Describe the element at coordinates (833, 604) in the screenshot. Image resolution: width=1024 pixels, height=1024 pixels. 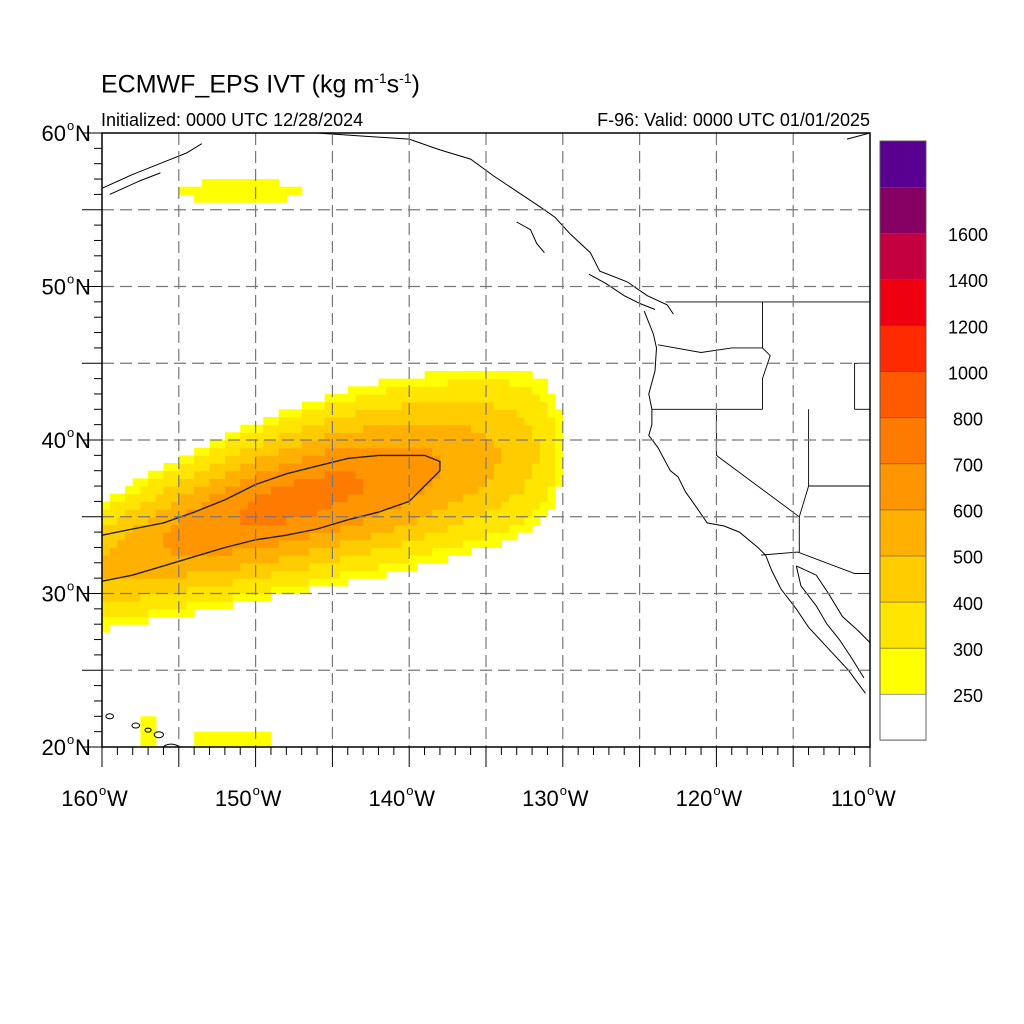
I see `coastline` at that location.